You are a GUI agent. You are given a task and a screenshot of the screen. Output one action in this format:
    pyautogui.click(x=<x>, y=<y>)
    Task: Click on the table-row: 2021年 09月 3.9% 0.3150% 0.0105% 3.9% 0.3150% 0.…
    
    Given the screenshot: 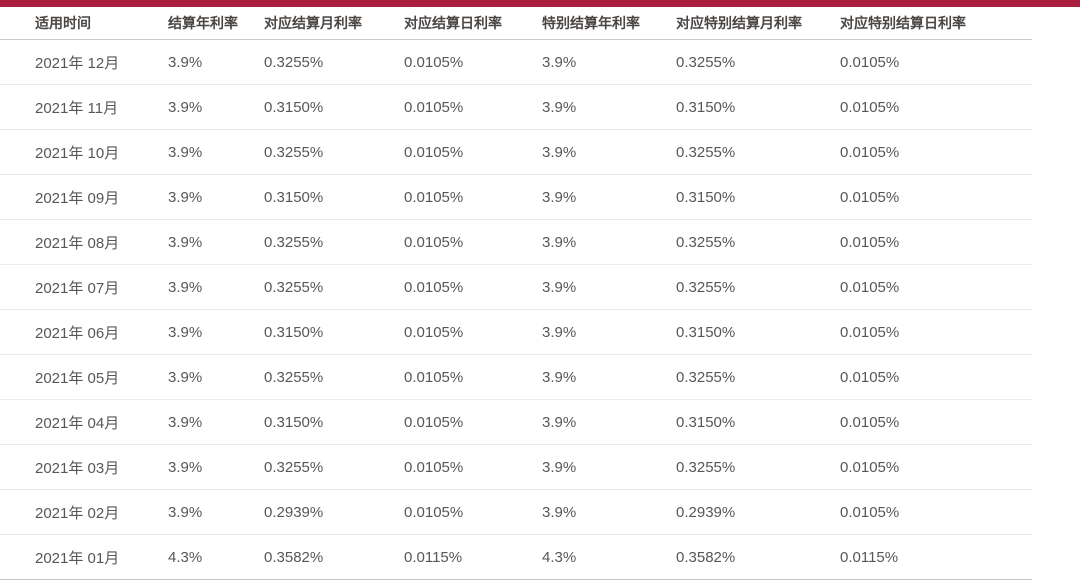 What is the action you would take?
    pyautogui.click(x=516, y=197)
    